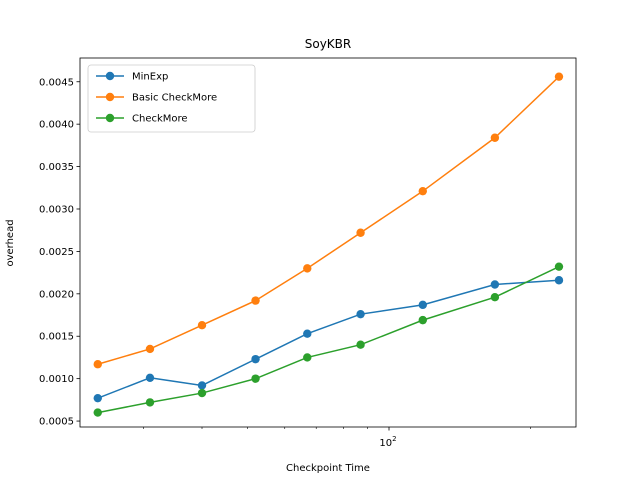 Image resolution: width=640 pixels, height=480 pixels. Describe the element at coordinates (56, 209) in the screenshot. I see `y-tick-label: 0.0030` at that location.